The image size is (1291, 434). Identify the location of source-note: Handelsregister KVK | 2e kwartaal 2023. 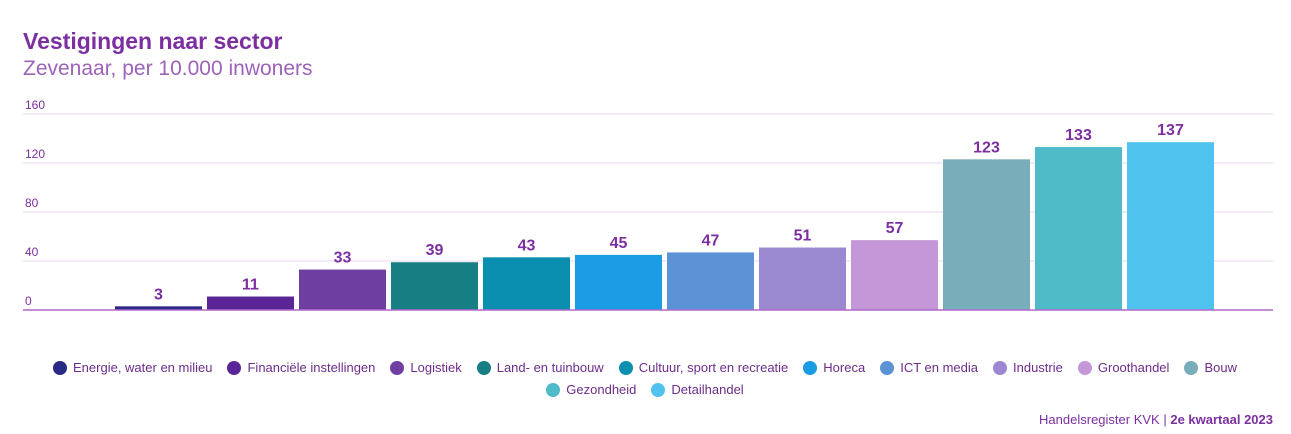
(1156, 419).